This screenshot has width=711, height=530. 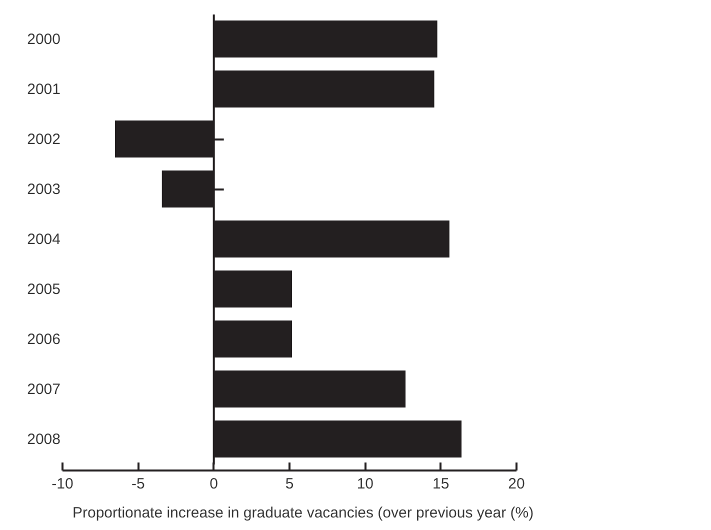 I want to click on y-tick-label: 2008, so click(x=43, y=439).